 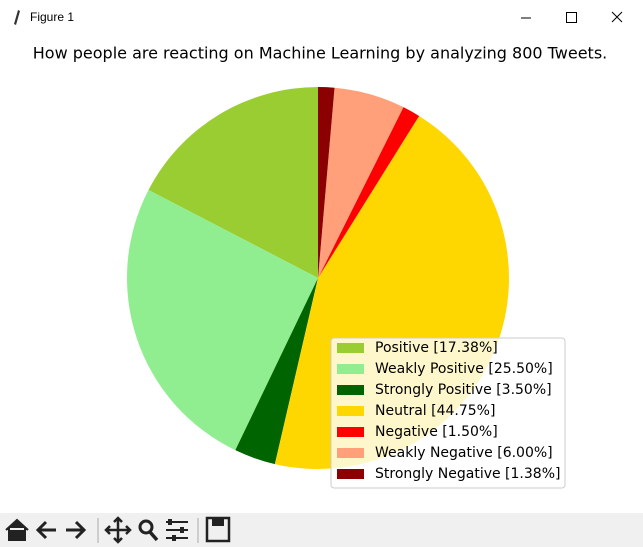 I want to click on title-bar: Figure 1, so click(x=318, y=17).